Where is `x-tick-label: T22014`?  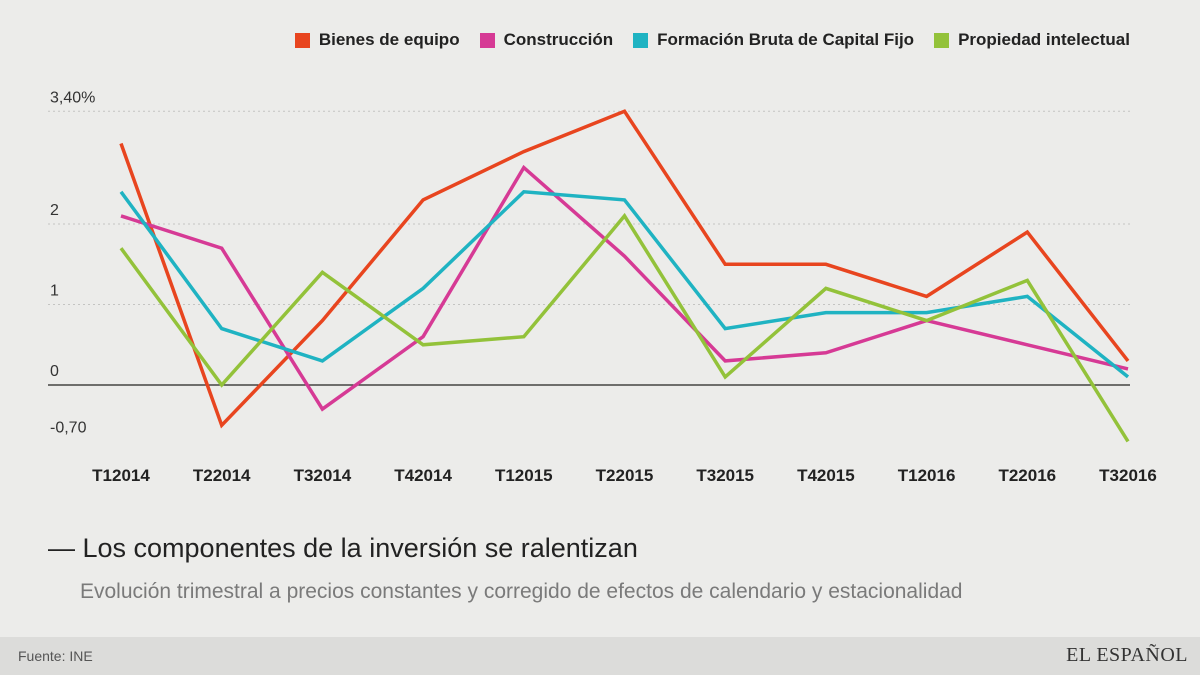 x-tick-label: T22014 is located at coordinates (222, 475).